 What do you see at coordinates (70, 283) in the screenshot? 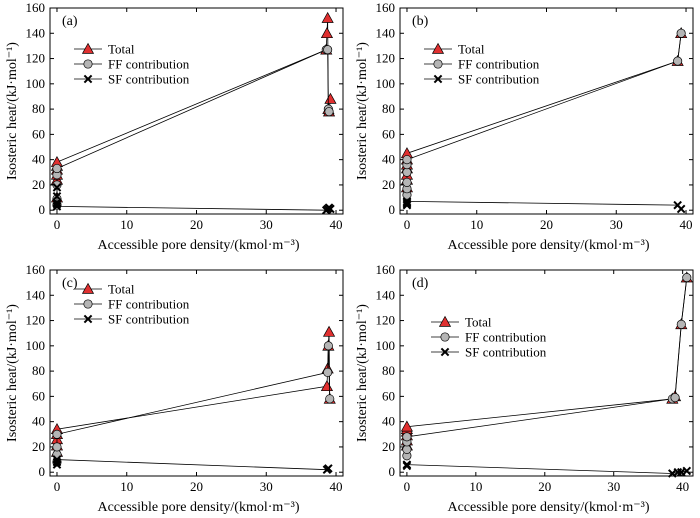
I see `panel-label: (c)` at bounding box center [70, 283].